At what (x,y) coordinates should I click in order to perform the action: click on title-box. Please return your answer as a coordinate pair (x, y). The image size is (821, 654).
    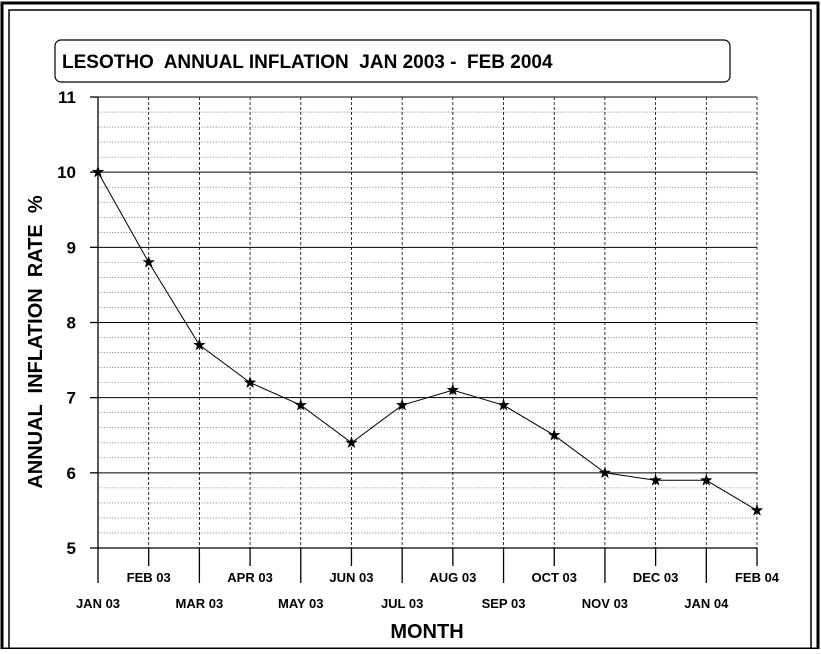
    Looking at the image, I should click on (392, 61).